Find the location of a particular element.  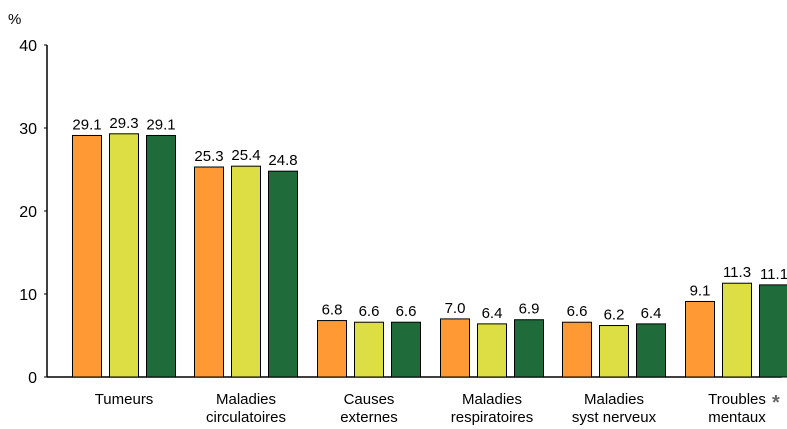

y-axis-tick-label: 0 is located at coordinates (32, 378).